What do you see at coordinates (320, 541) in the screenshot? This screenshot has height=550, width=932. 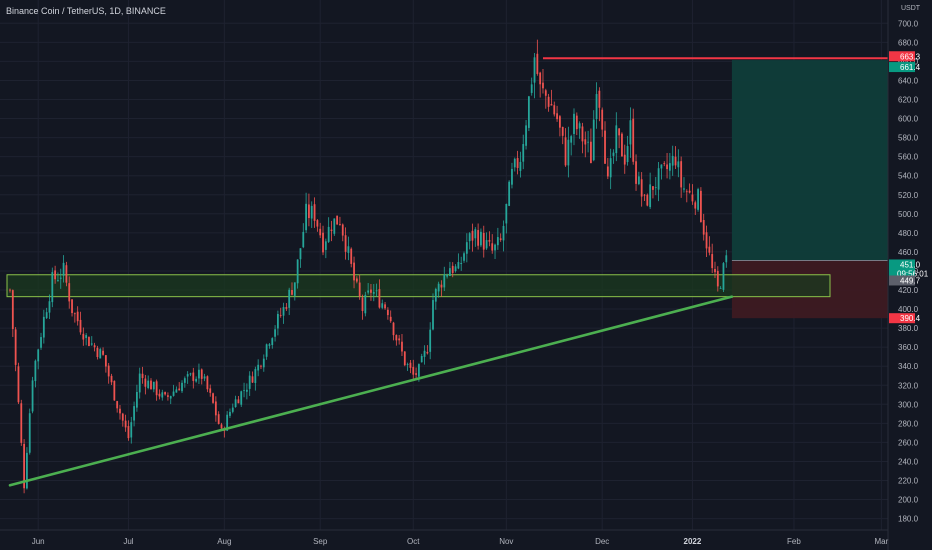 I see `x-tick-label: Sep` at bounding box center [320, 541].